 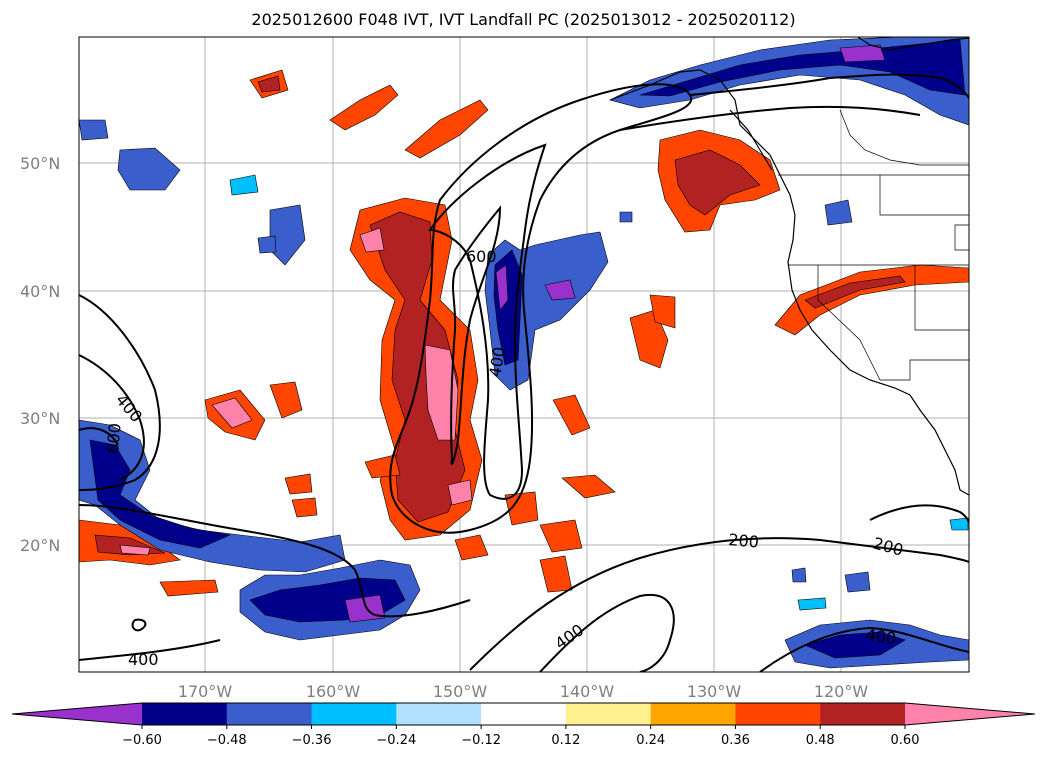 I want to click on lon-label: 130°W, so click(x=714, y=691).